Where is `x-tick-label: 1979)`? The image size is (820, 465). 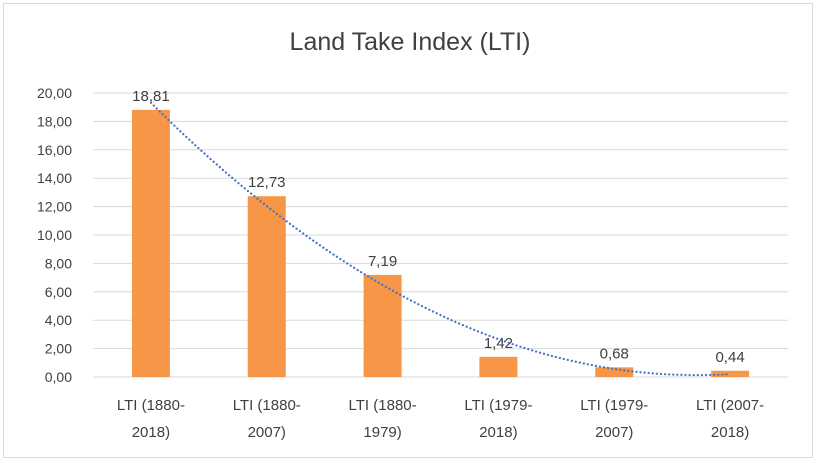
x-tick-label: 1979) is located at coordinates (382, 432).